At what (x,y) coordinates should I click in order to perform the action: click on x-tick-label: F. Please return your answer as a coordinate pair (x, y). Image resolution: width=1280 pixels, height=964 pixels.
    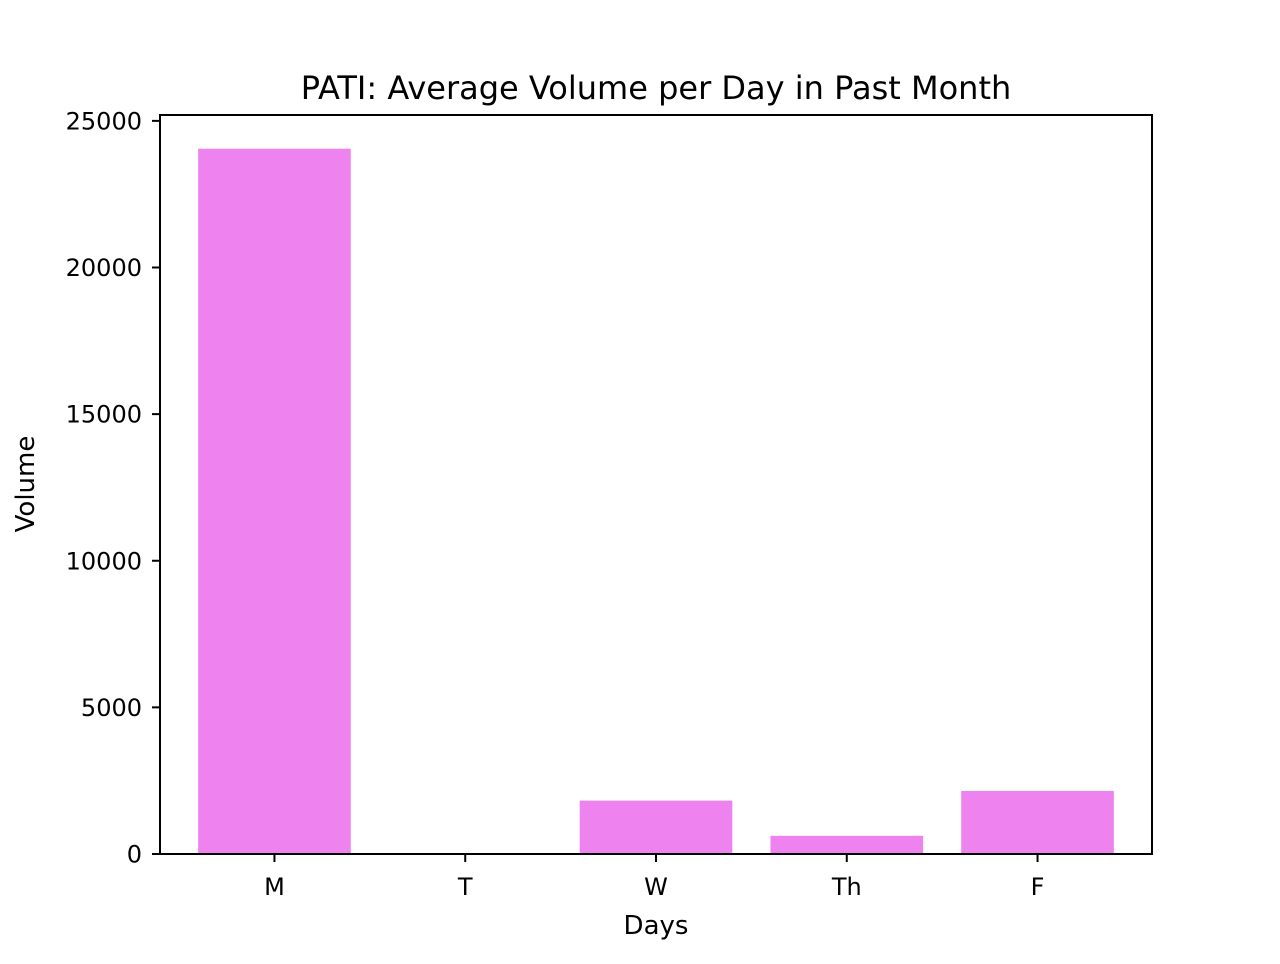
    Looking at the image, I should click on (1038, 887).